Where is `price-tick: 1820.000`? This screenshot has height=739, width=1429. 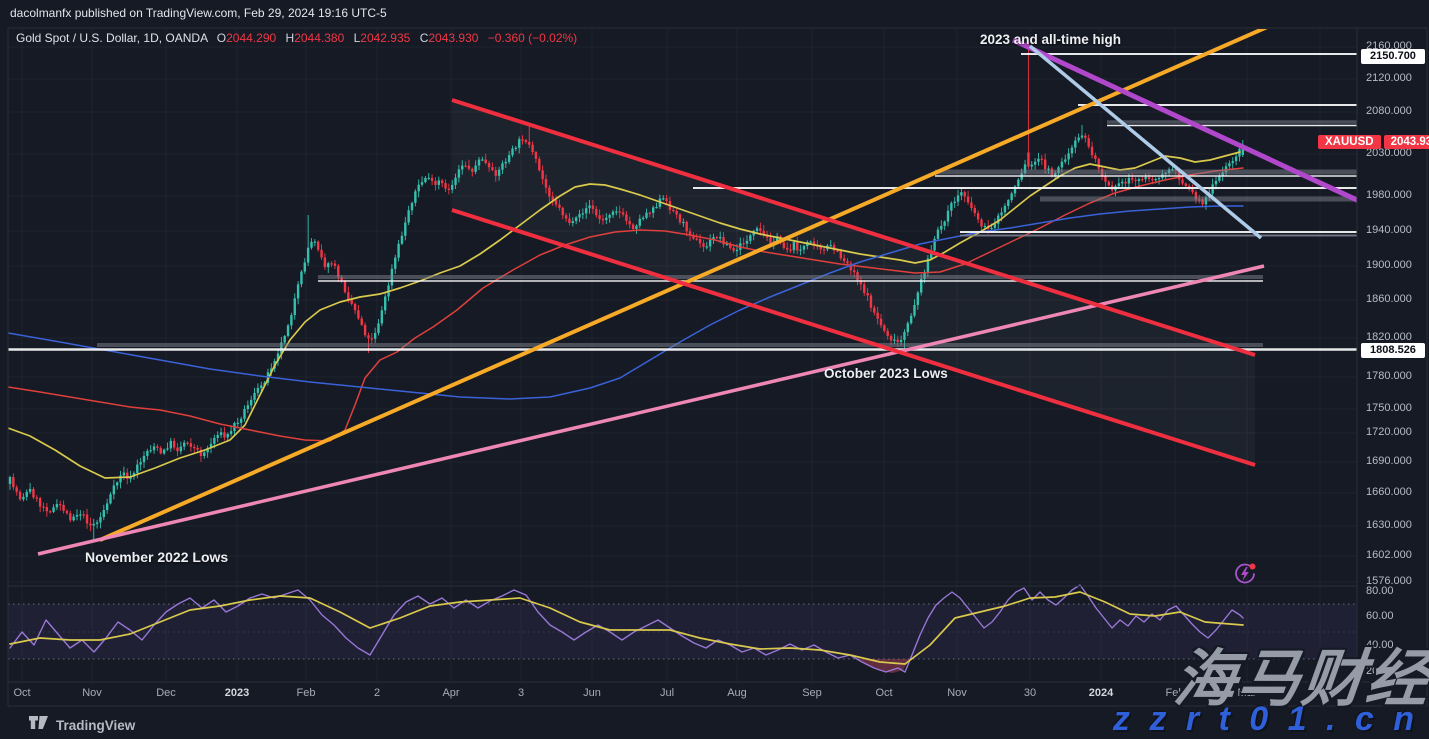
price-tick: 1820.000 is located at coordinates (1389, 337).